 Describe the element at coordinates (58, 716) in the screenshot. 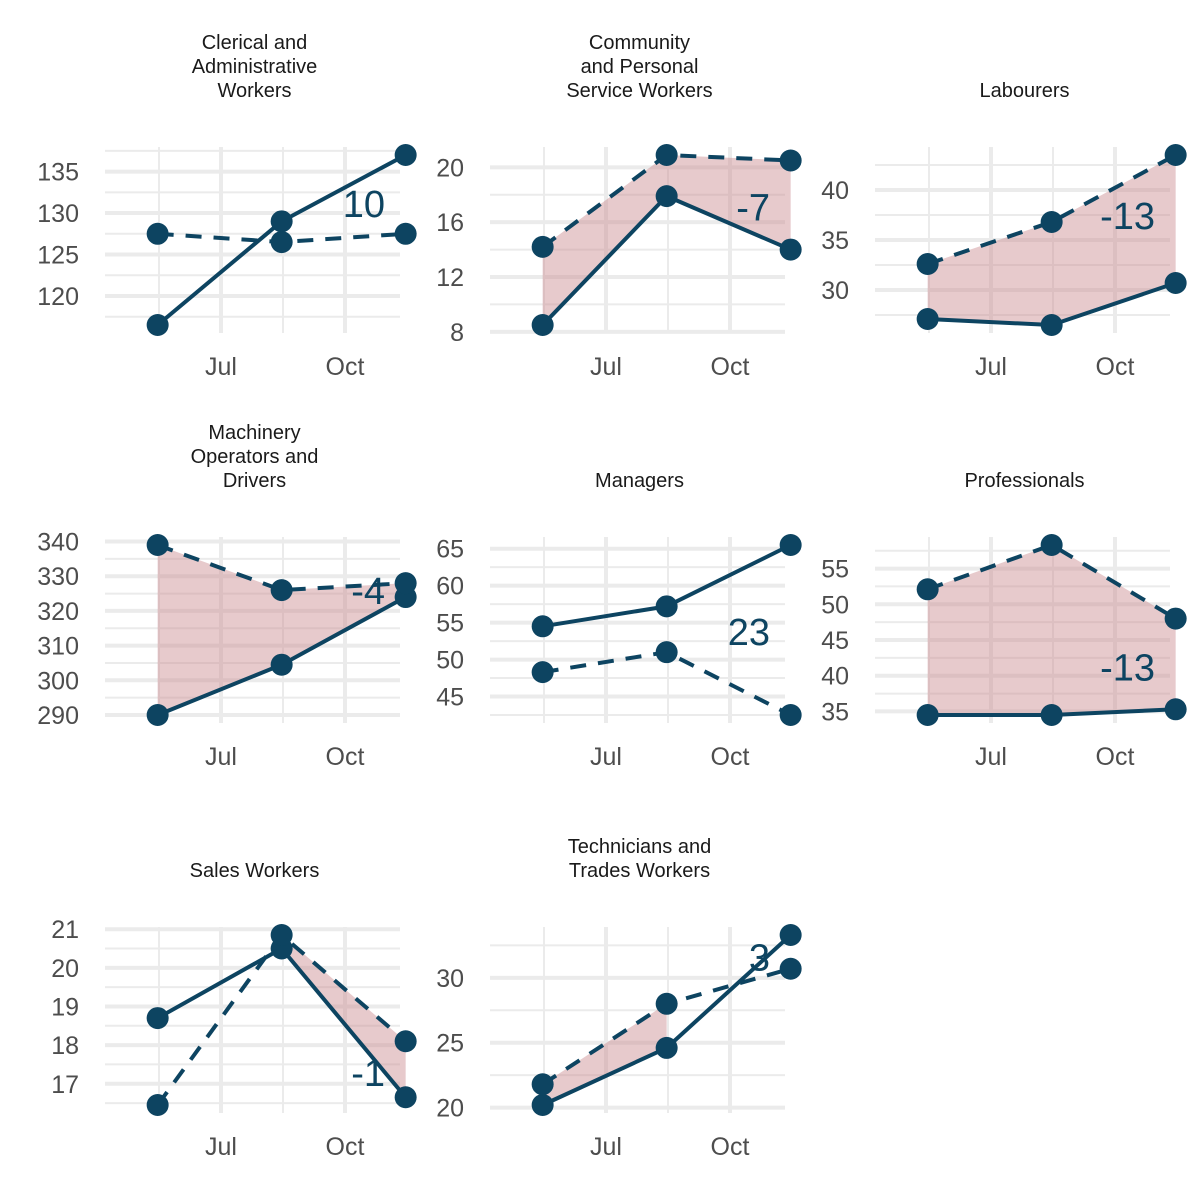

I see `y-tick-label: 290` at that location.